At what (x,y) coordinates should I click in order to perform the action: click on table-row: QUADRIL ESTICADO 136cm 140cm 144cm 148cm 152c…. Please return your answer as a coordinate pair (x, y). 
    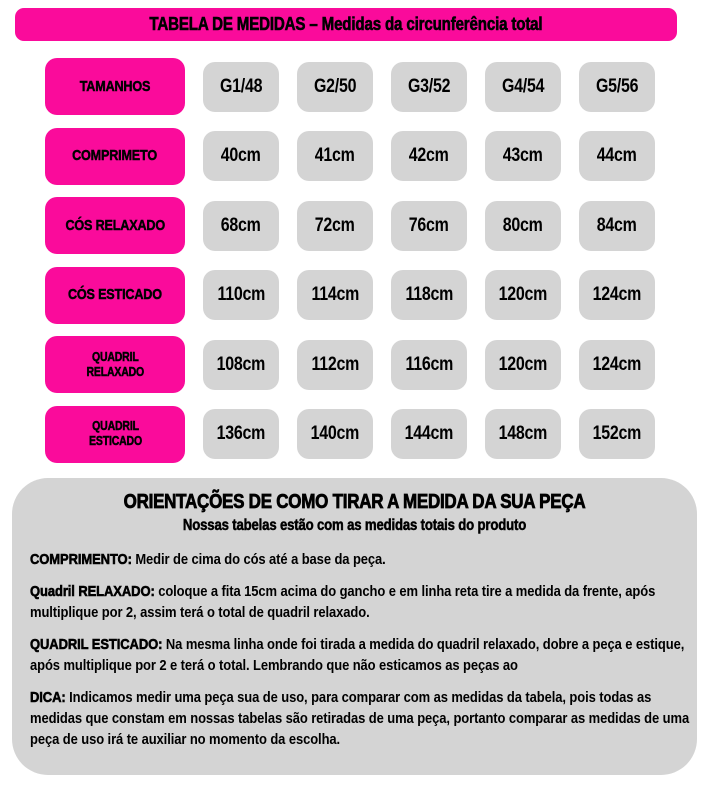
    Looking at the image, I should click on (352, 435).